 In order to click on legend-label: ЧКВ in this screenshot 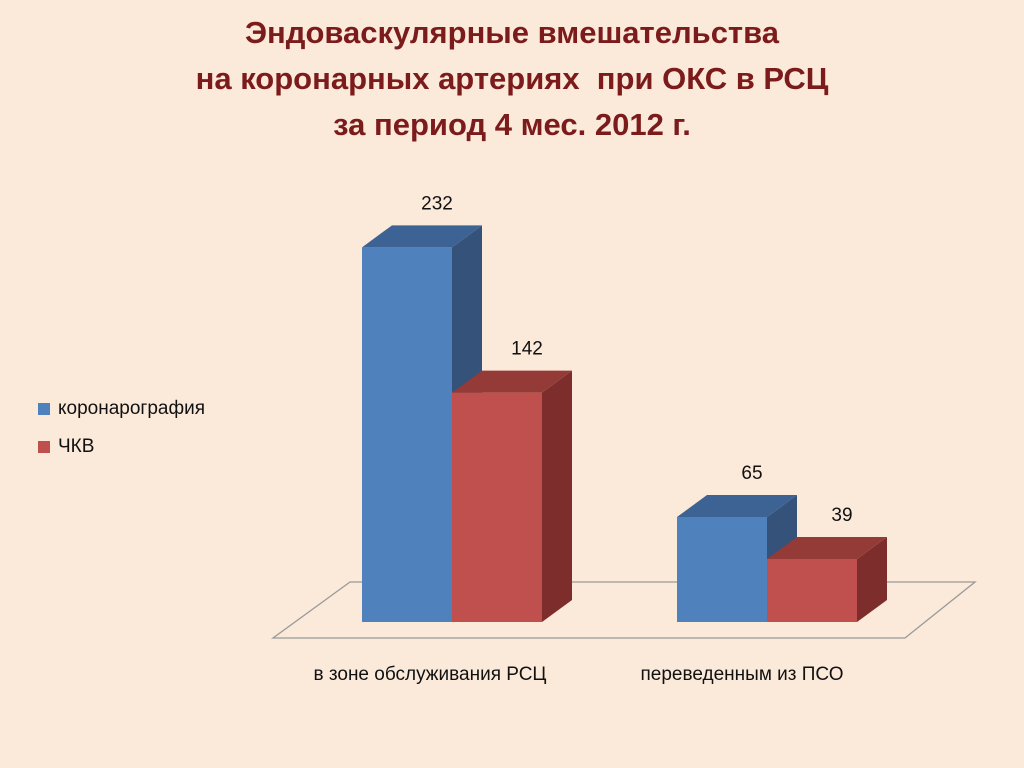, I will do `click(76, 446)`.